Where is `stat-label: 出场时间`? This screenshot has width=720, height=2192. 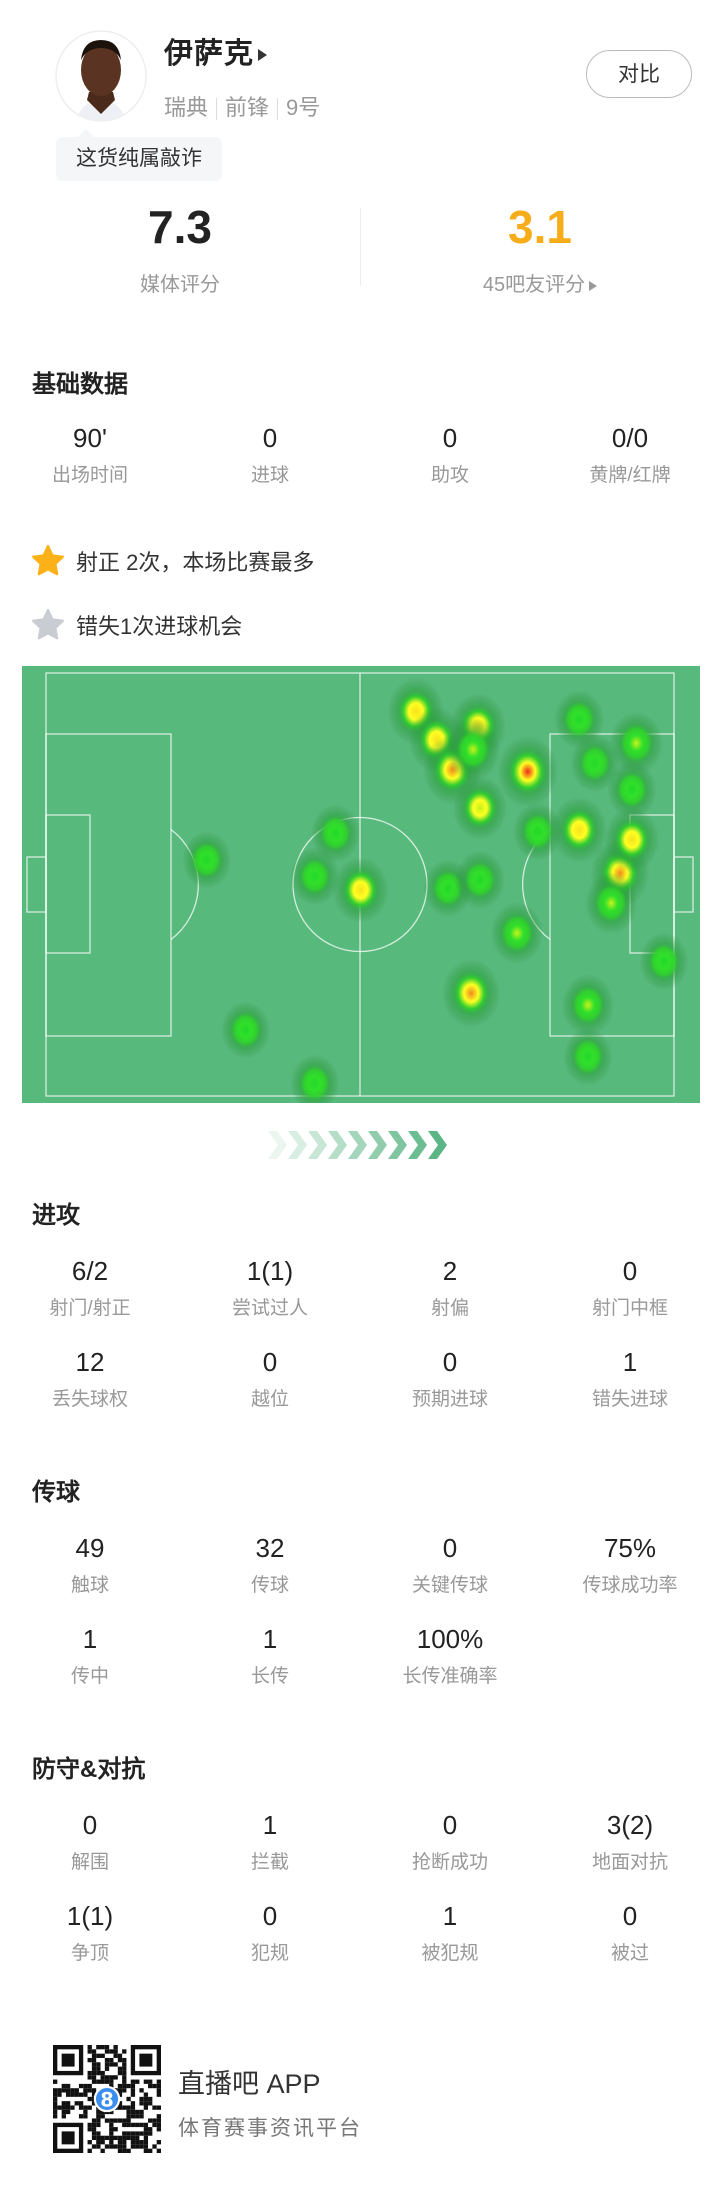
stat-label: 出场时间 is located at coordinates (89, 475).